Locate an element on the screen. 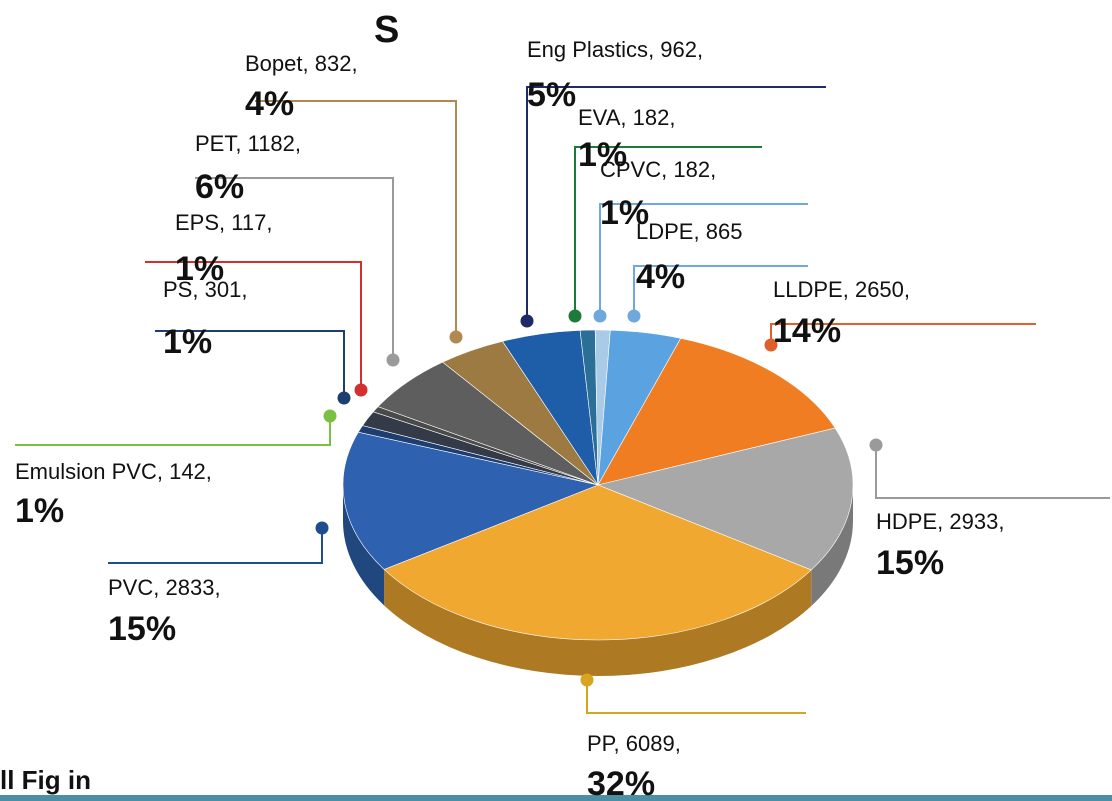  value-label: 1182 is located at coordinates (271, 143).